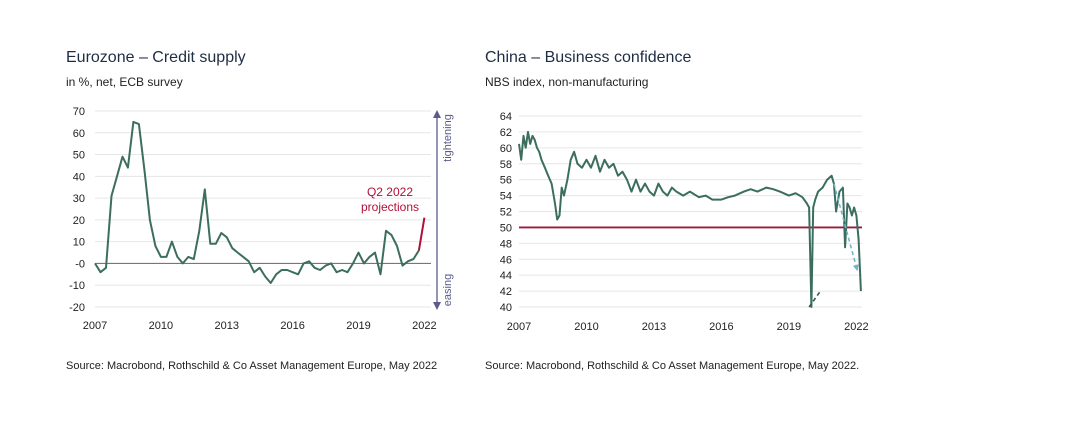 The width and height of the screenshot is (1065, 448). Describe the element at coordinates (506, 181) in the screenshot. I see `y-tick-label: 56` at that location.